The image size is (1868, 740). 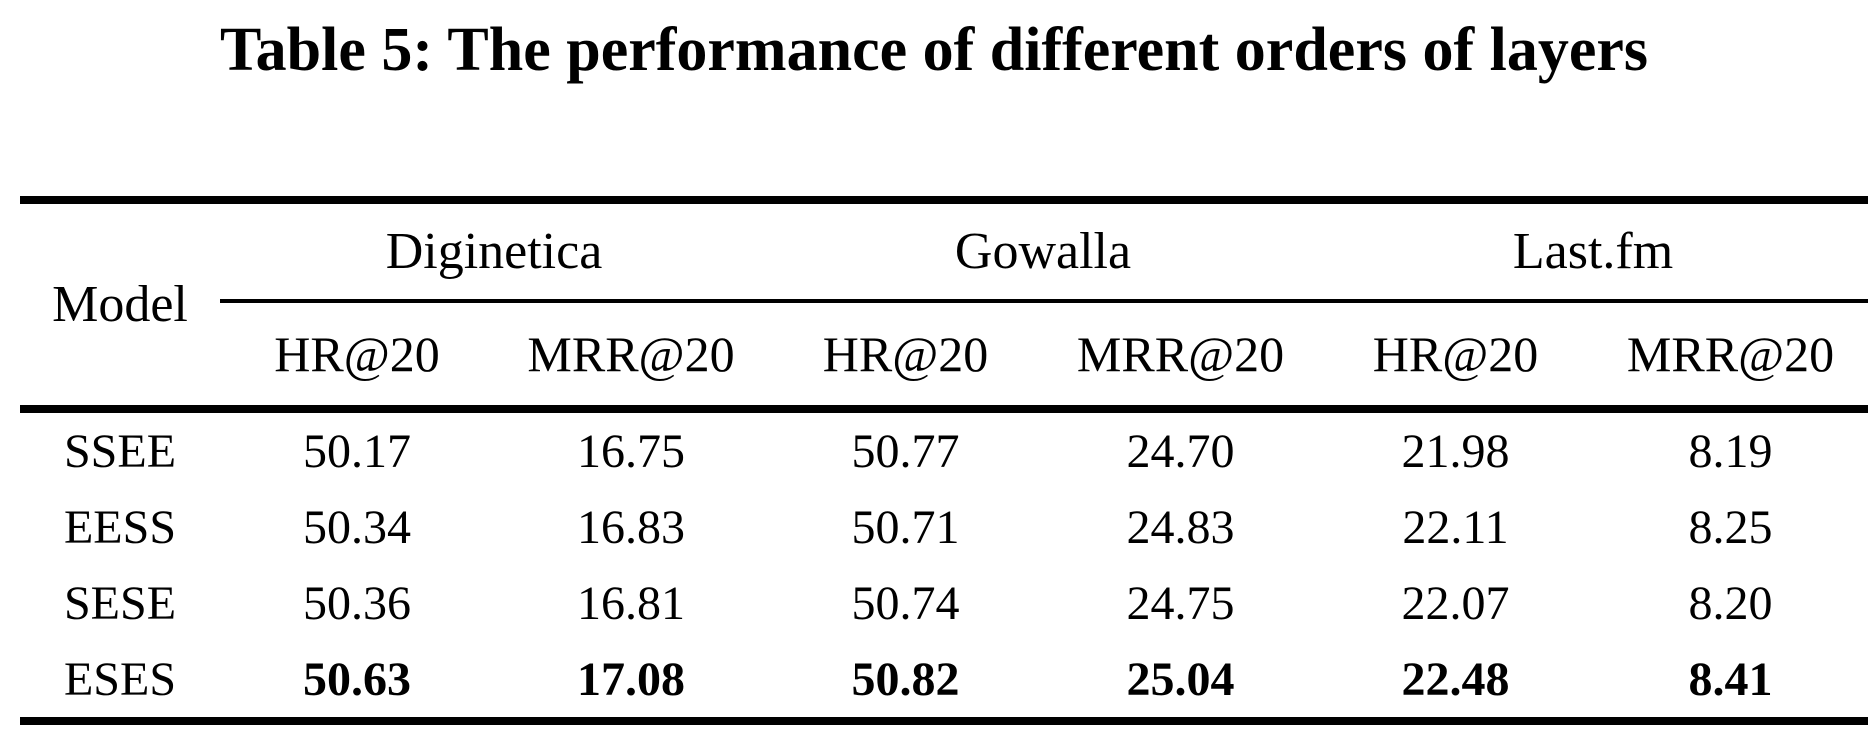 I want to click on value-cell: 21.98, so click(x=1455, y=451).